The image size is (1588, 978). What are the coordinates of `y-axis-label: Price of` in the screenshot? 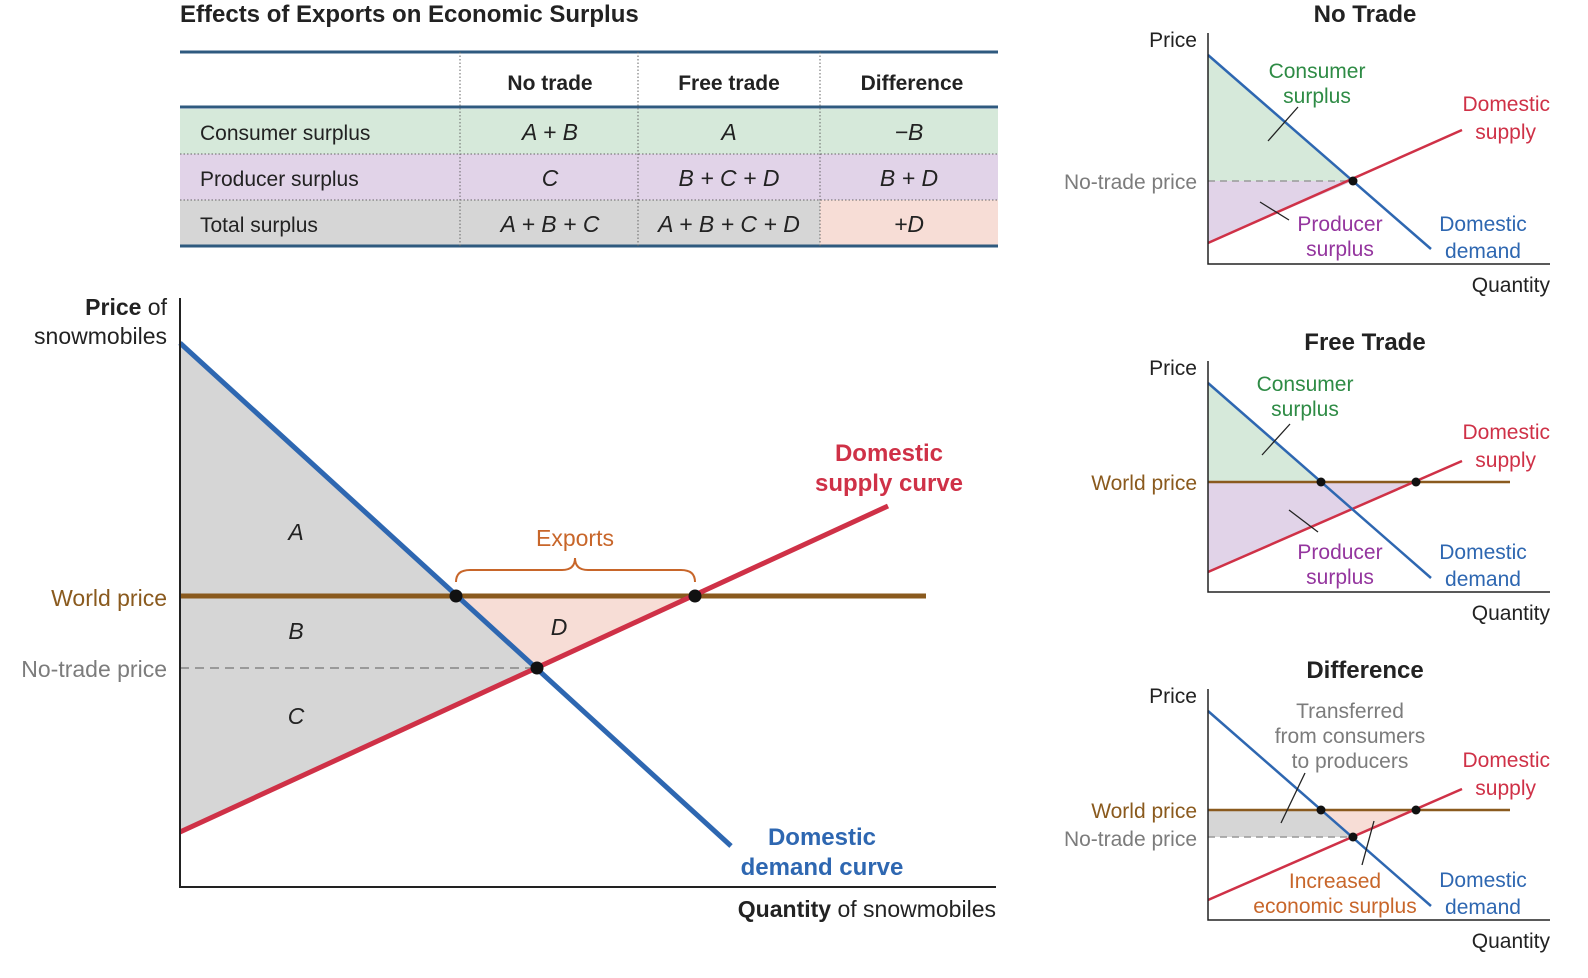 It's located at (126, 307).